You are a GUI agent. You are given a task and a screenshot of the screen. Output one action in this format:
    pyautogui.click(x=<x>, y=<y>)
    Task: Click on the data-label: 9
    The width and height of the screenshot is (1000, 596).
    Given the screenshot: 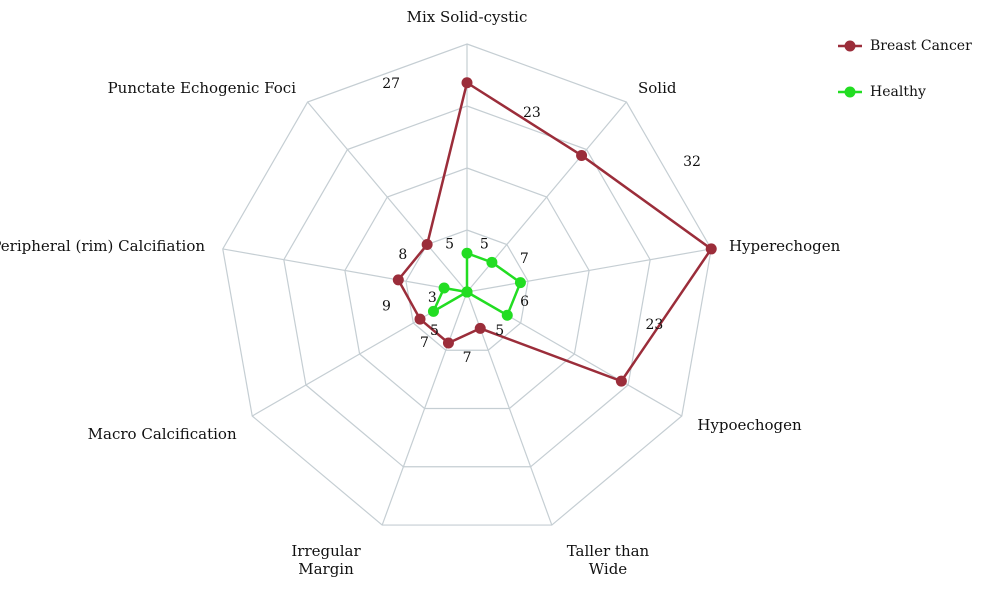 What is the action you would take?
    pyautogui.click(x=386, y=306)
    